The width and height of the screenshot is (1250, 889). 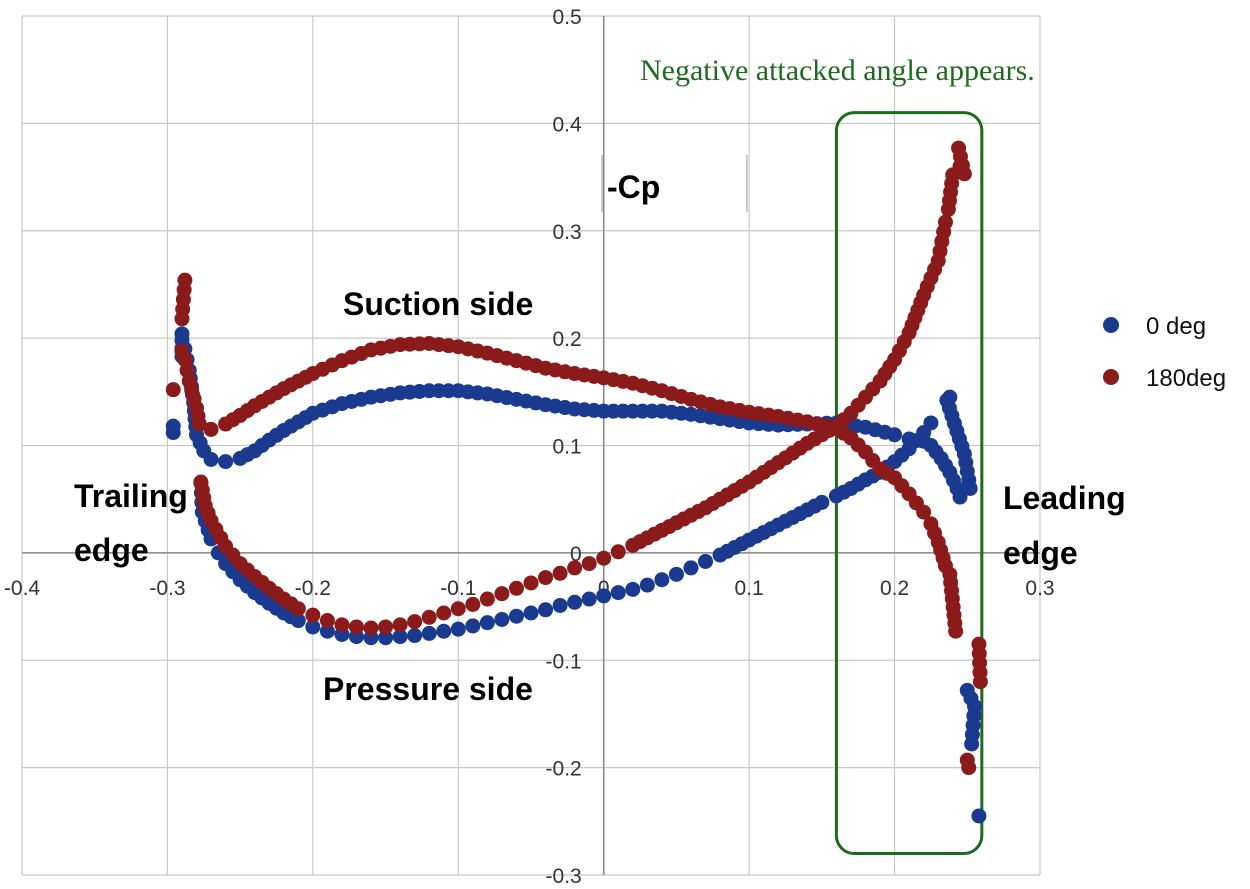 What do you see at coordinates (428, 689) in the screenshot?
I see `pressure-side-label: Pressure side` at bounding box center [428, 689].